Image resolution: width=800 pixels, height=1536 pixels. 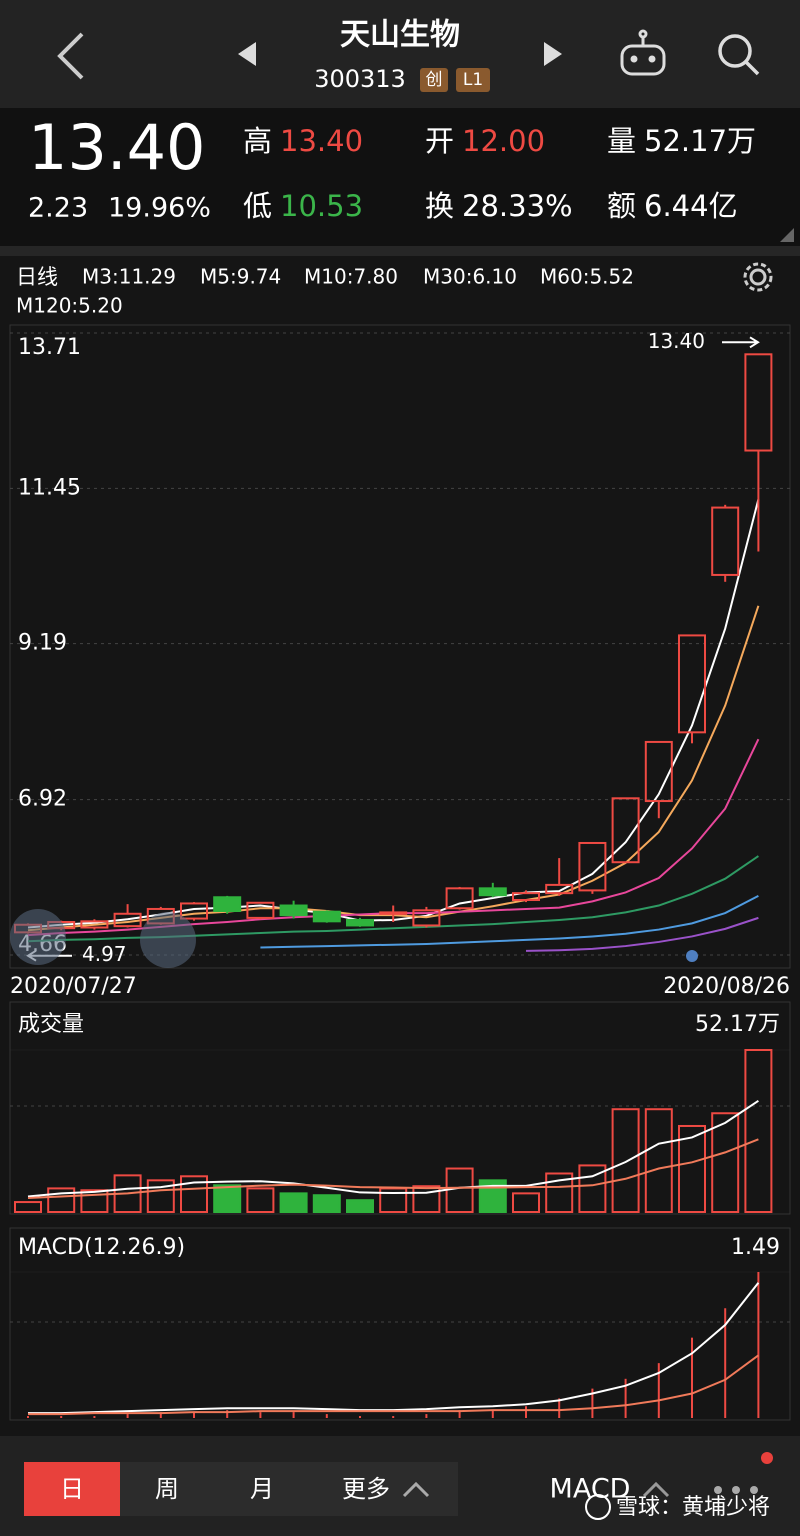 What do you see at coordinates (439, 206) in the screenshot?
I see `quote-label: 换` at bounding box center [439, 206].